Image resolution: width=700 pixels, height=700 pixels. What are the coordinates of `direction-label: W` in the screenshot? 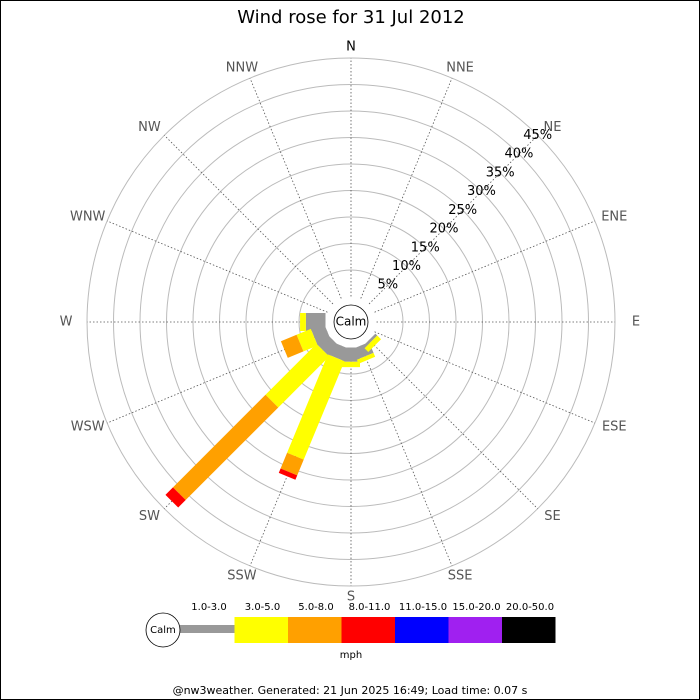 It's located at (66, 322).